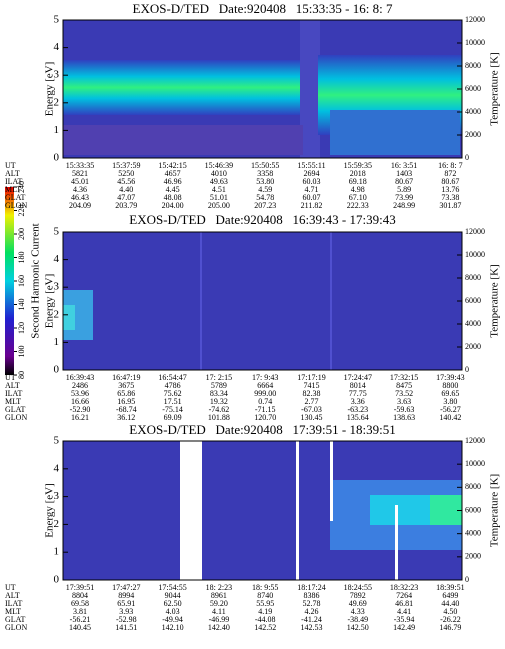  What do you see at coordinates (126, 627) in the screenshot?
I see `table-cell: 141.51` at bounding box center [126, 627].